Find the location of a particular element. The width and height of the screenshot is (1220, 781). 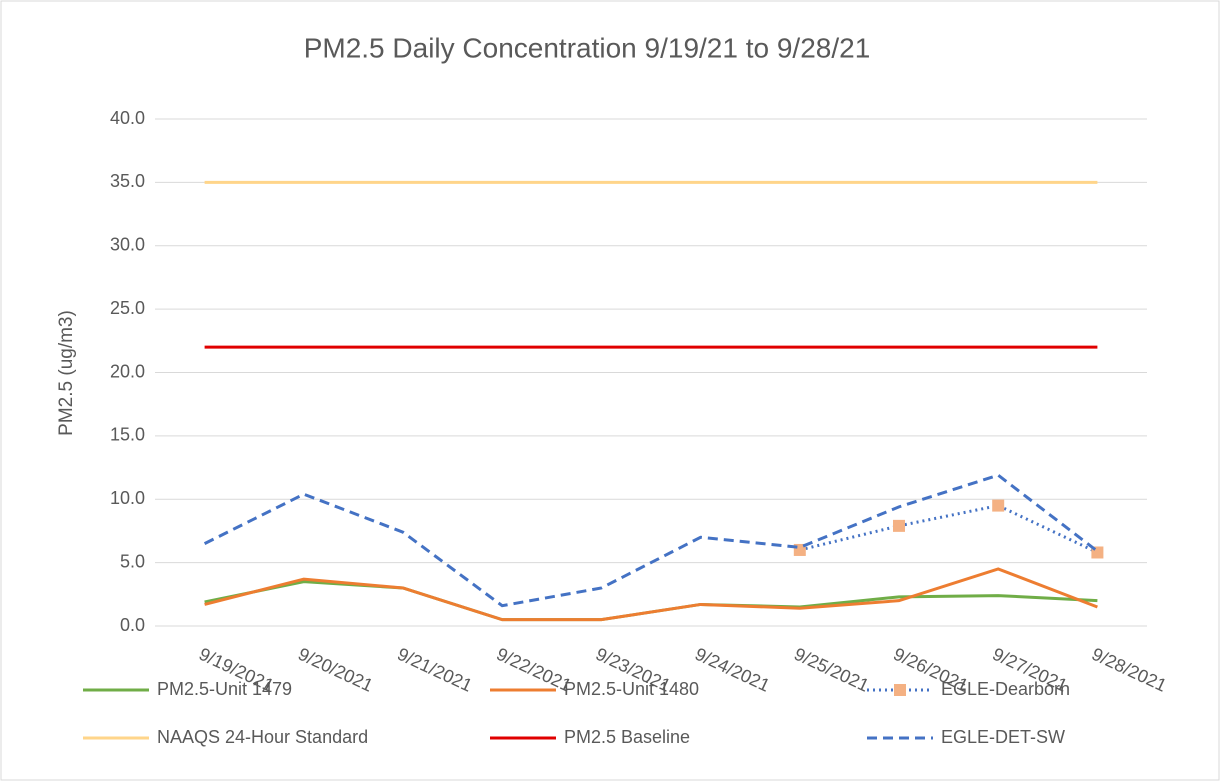

y-tick-label: 15.0 is located at coordinates (127, 435).